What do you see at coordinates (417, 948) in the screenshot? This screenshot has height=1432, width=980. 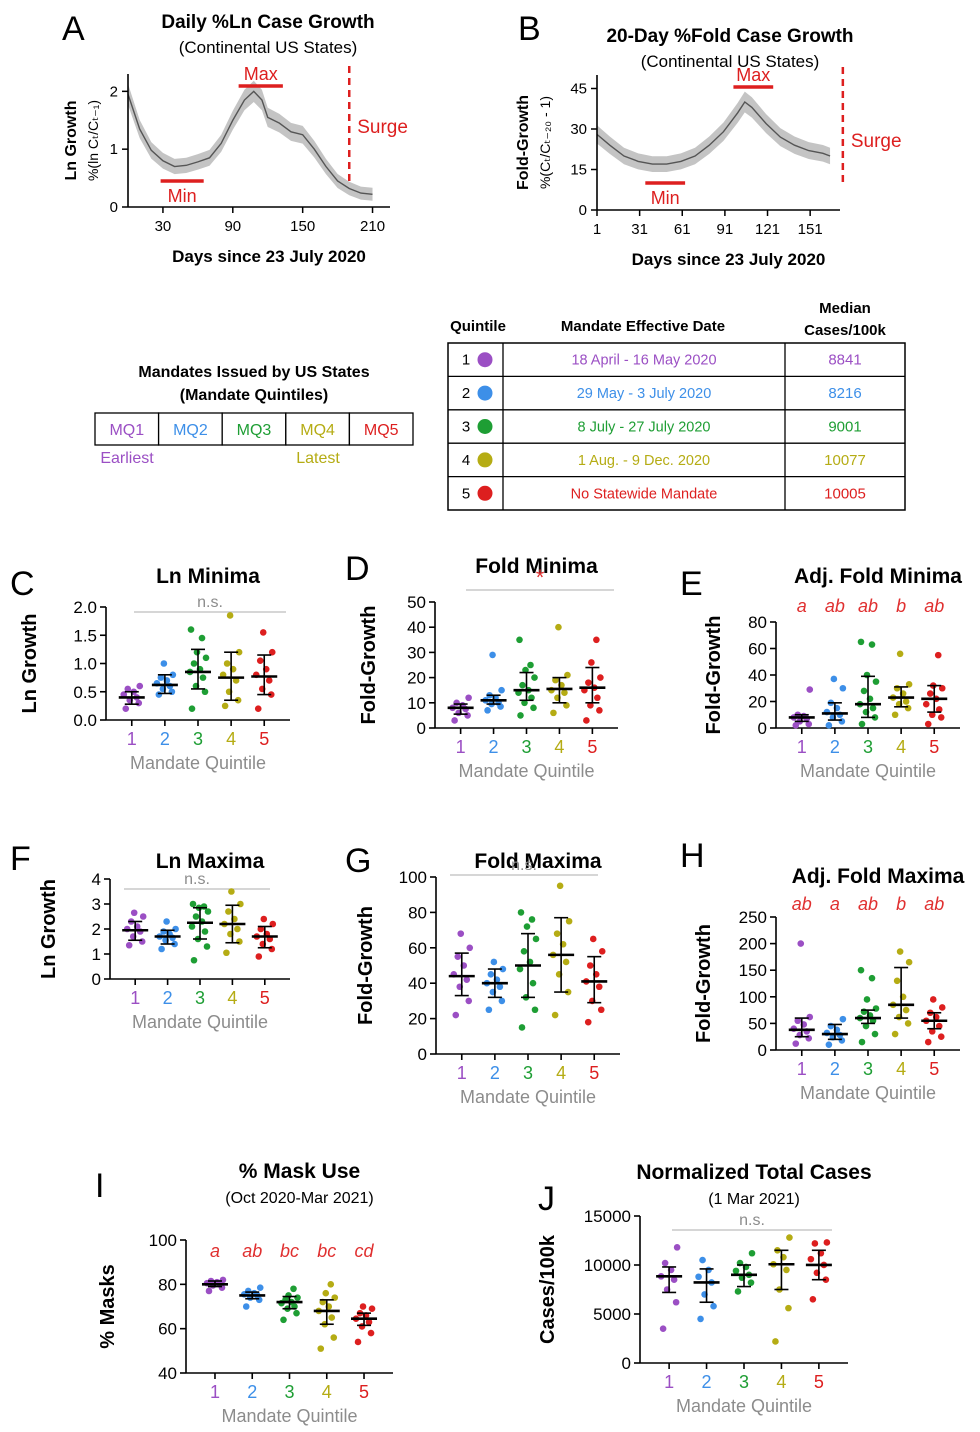 I see `y-tick-label: 60` at bounding box center [417, 948].